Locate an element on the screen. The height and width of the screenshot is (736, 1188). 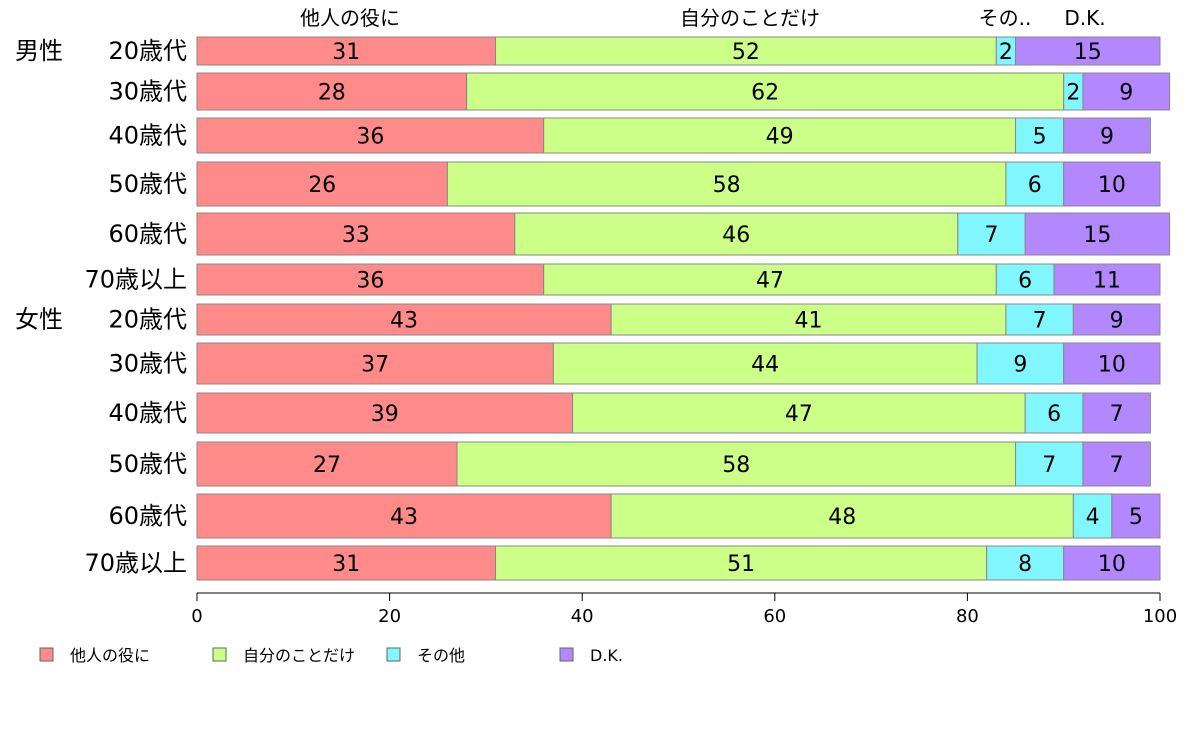
bar-value-label-2-2: 5 is located at coordinates (1040, 137).